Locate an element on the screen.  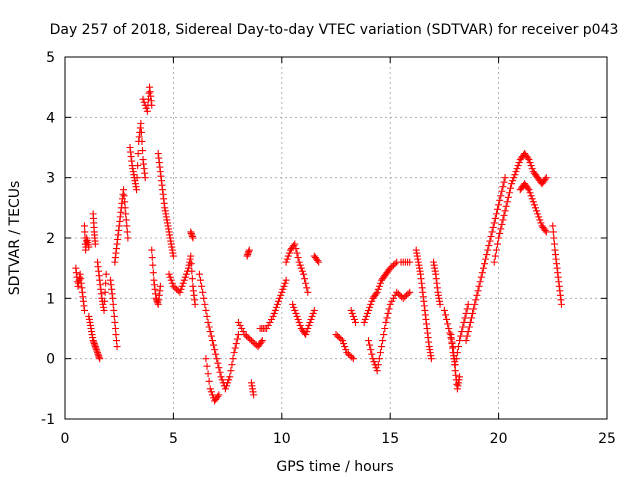
x-tick-label: 5 is located at coordinates (173, 439).